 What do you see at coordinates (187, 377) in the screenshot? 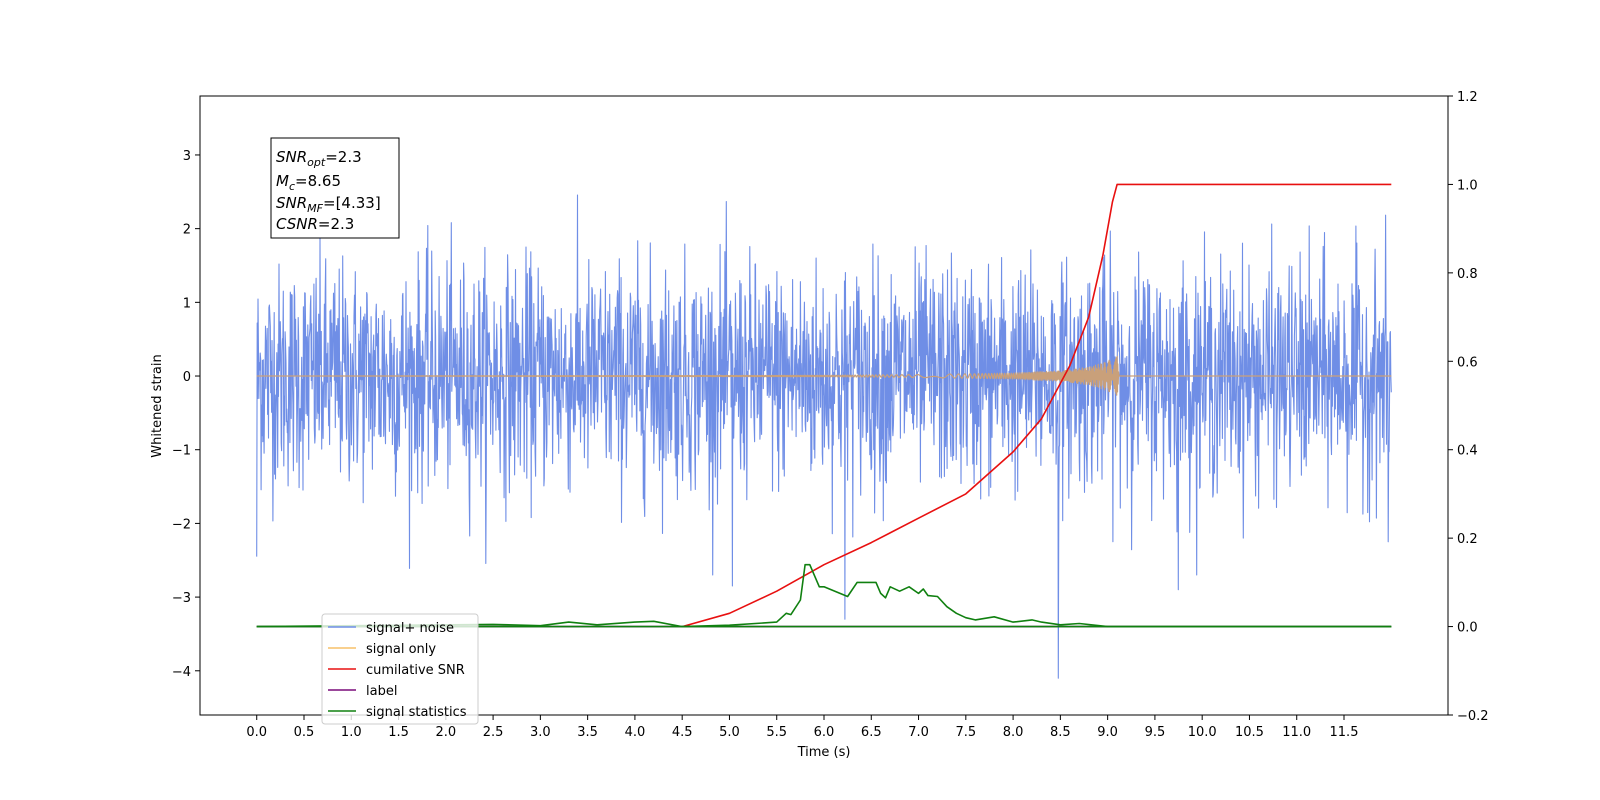
I see `y-left-tick-label: 0` at bounding box center [187, 377].